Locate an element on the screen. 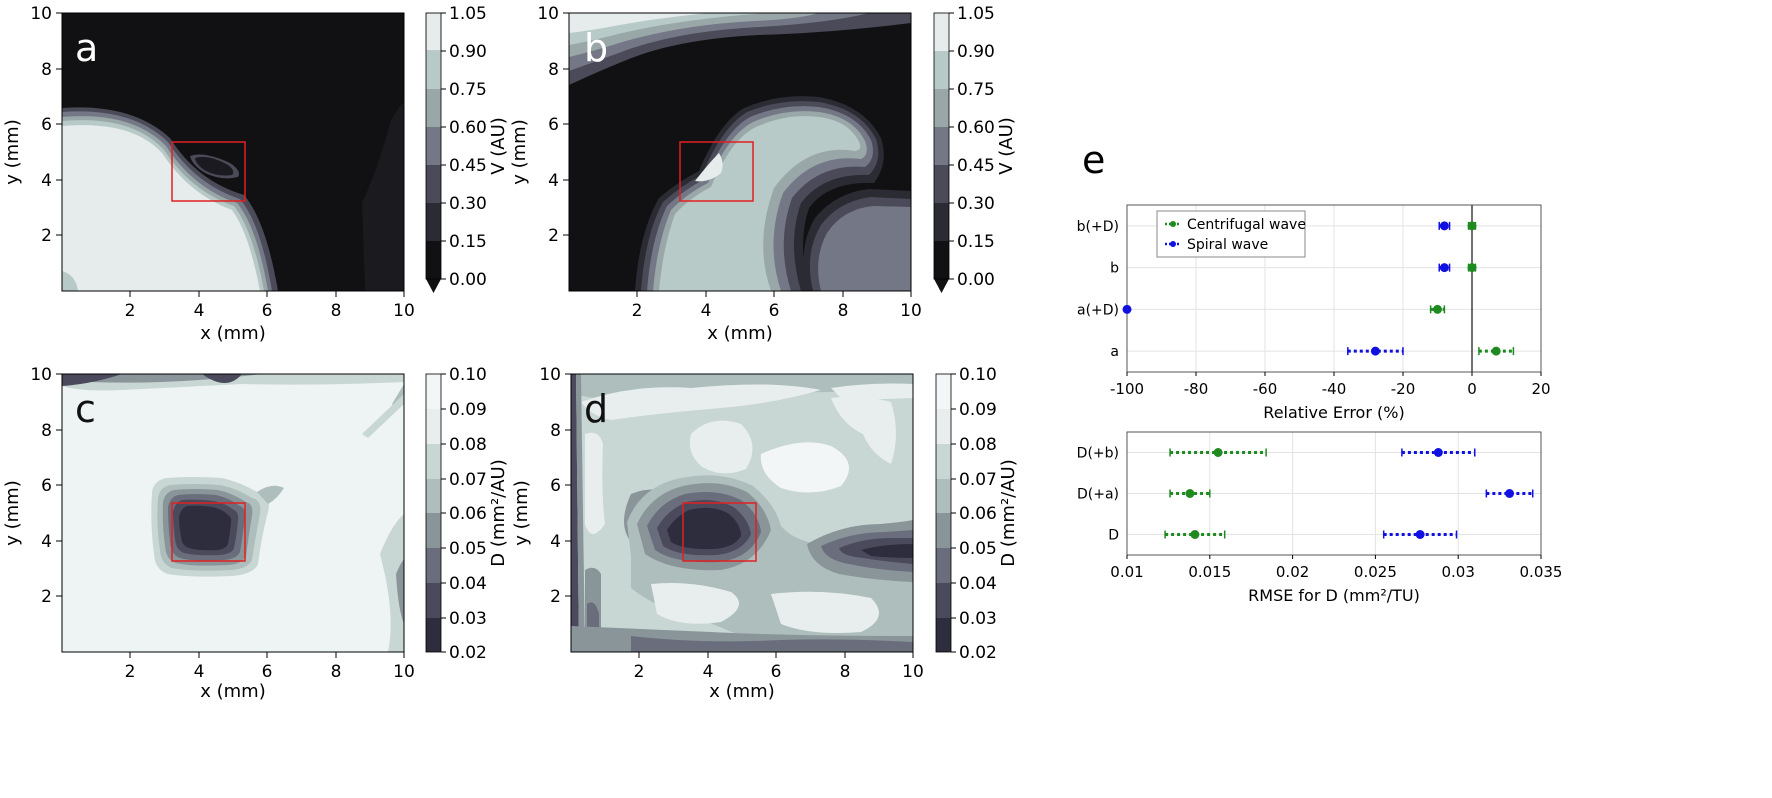  category-label: b is located at coordinates (1114, 269).